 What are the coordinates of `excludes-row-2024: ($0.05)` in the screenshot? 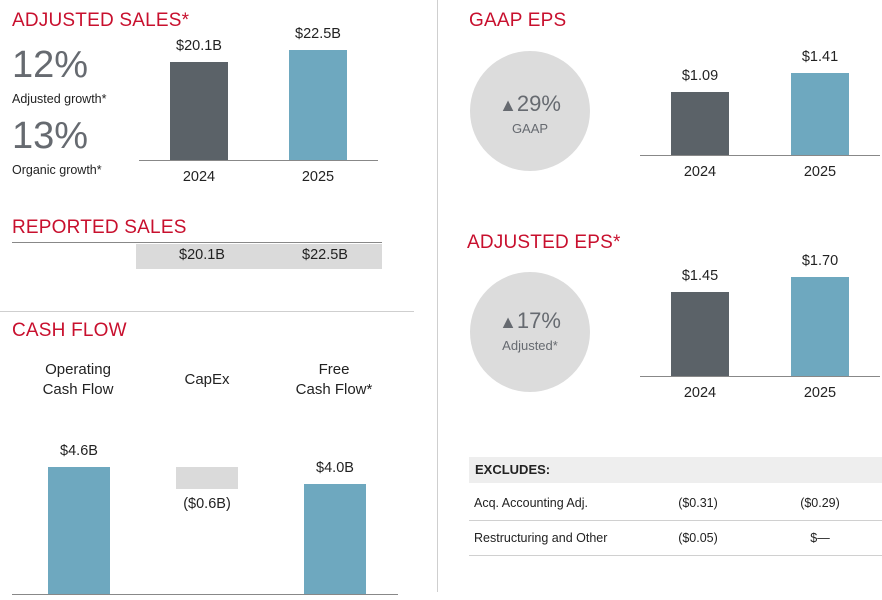 It's located at (698, 538).